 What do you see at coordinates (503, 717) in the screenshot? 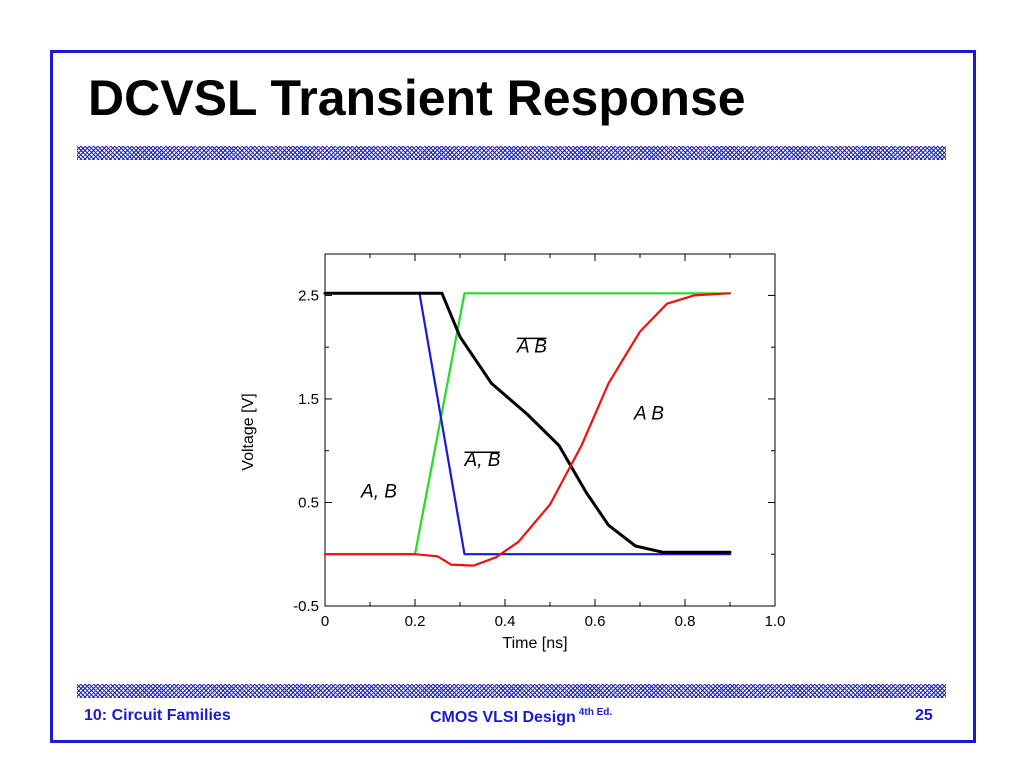
I see `footer-book-name: CMOS VLSI Design` at bounding box center [503, 717].